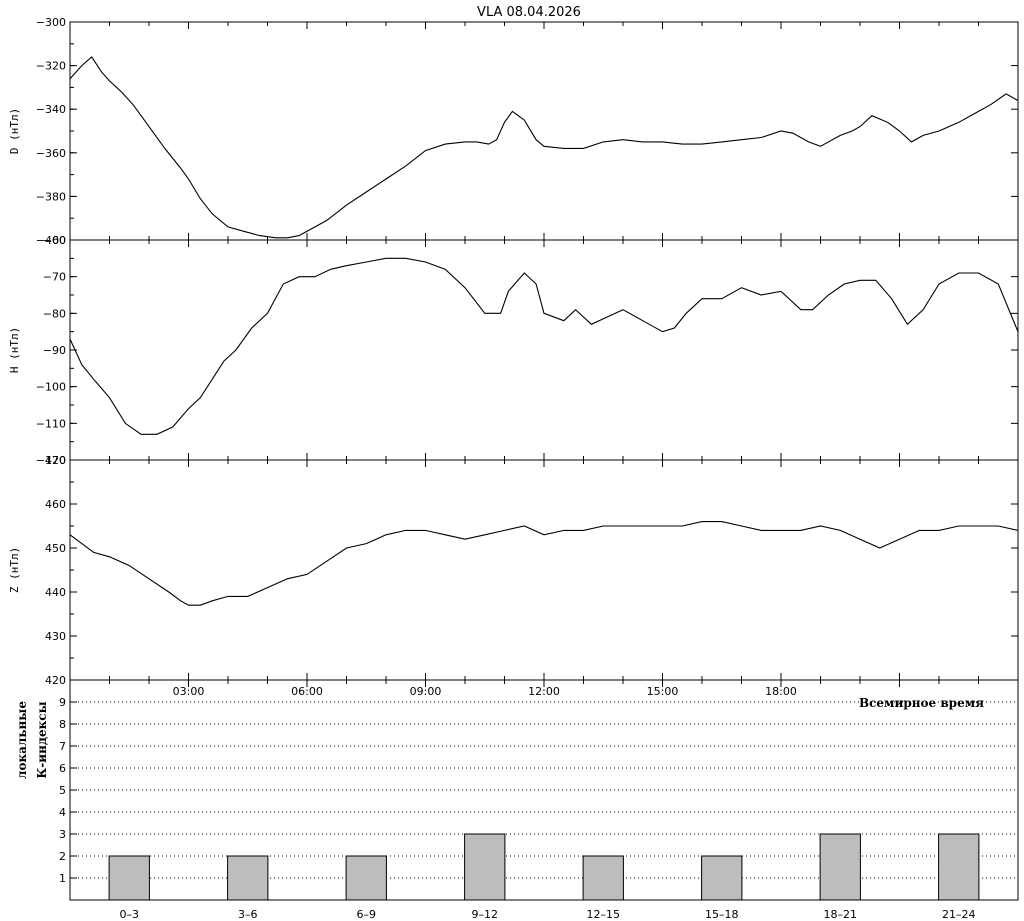 This screenshot has width=1024, height=921. Describe the element at coordinates (841, 914) in the screenshot. I see `bar-category-label: 18–21` at that location.